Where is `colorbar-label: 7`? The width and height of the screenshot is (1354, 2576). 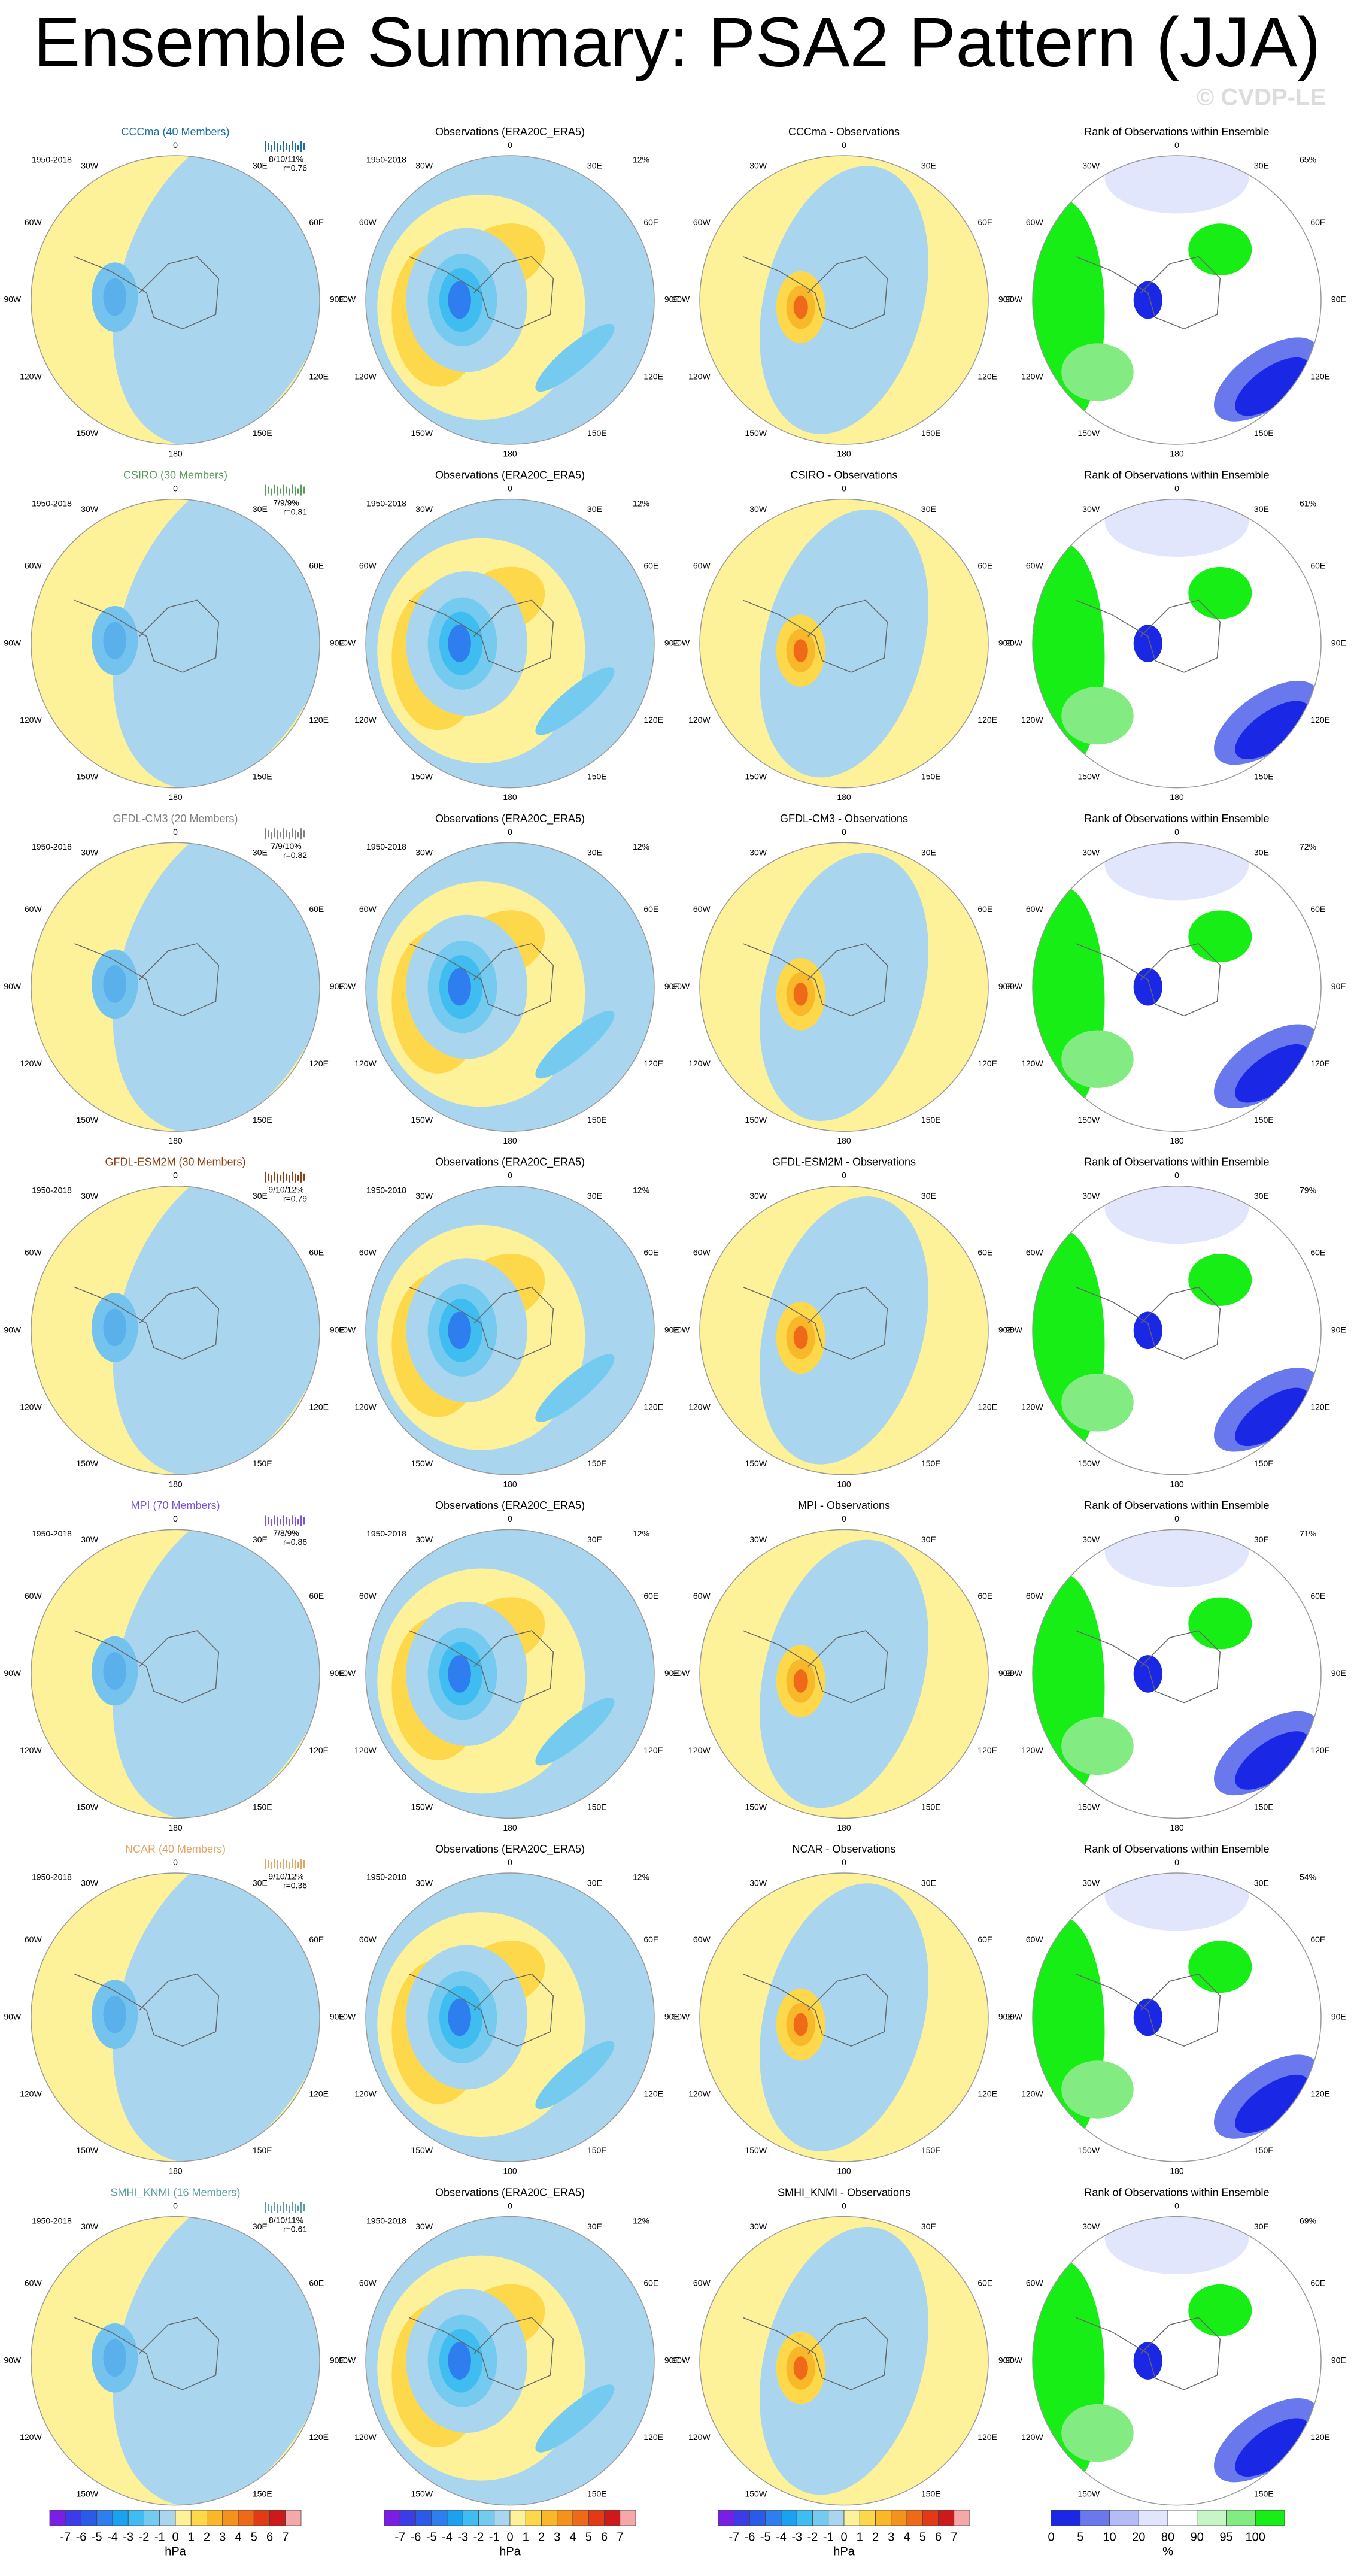
colorbar-label: 7 is located at coordinates (285, 2537).